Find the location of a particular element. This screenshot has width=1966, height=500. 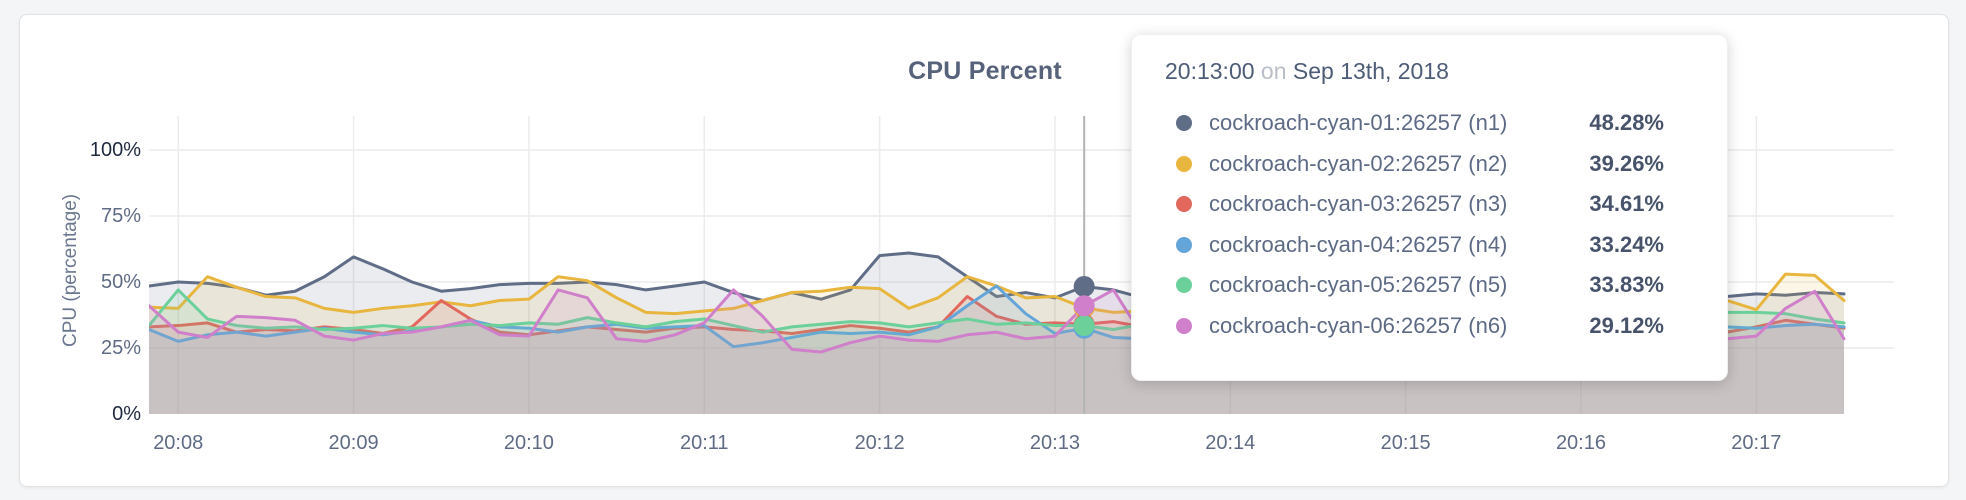

tooltip-row: cockroach-cyan-04:26257 (n4) 33.24% is located at coordinates (1414, 245).